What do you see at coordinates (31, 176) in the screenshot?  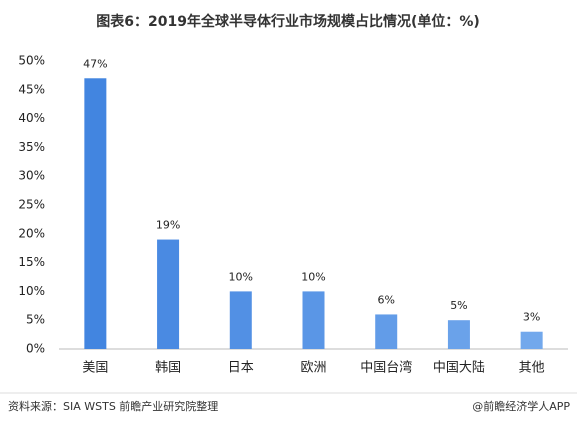 I see `y-tick-label: 30%` at bounding box center [31, 176].